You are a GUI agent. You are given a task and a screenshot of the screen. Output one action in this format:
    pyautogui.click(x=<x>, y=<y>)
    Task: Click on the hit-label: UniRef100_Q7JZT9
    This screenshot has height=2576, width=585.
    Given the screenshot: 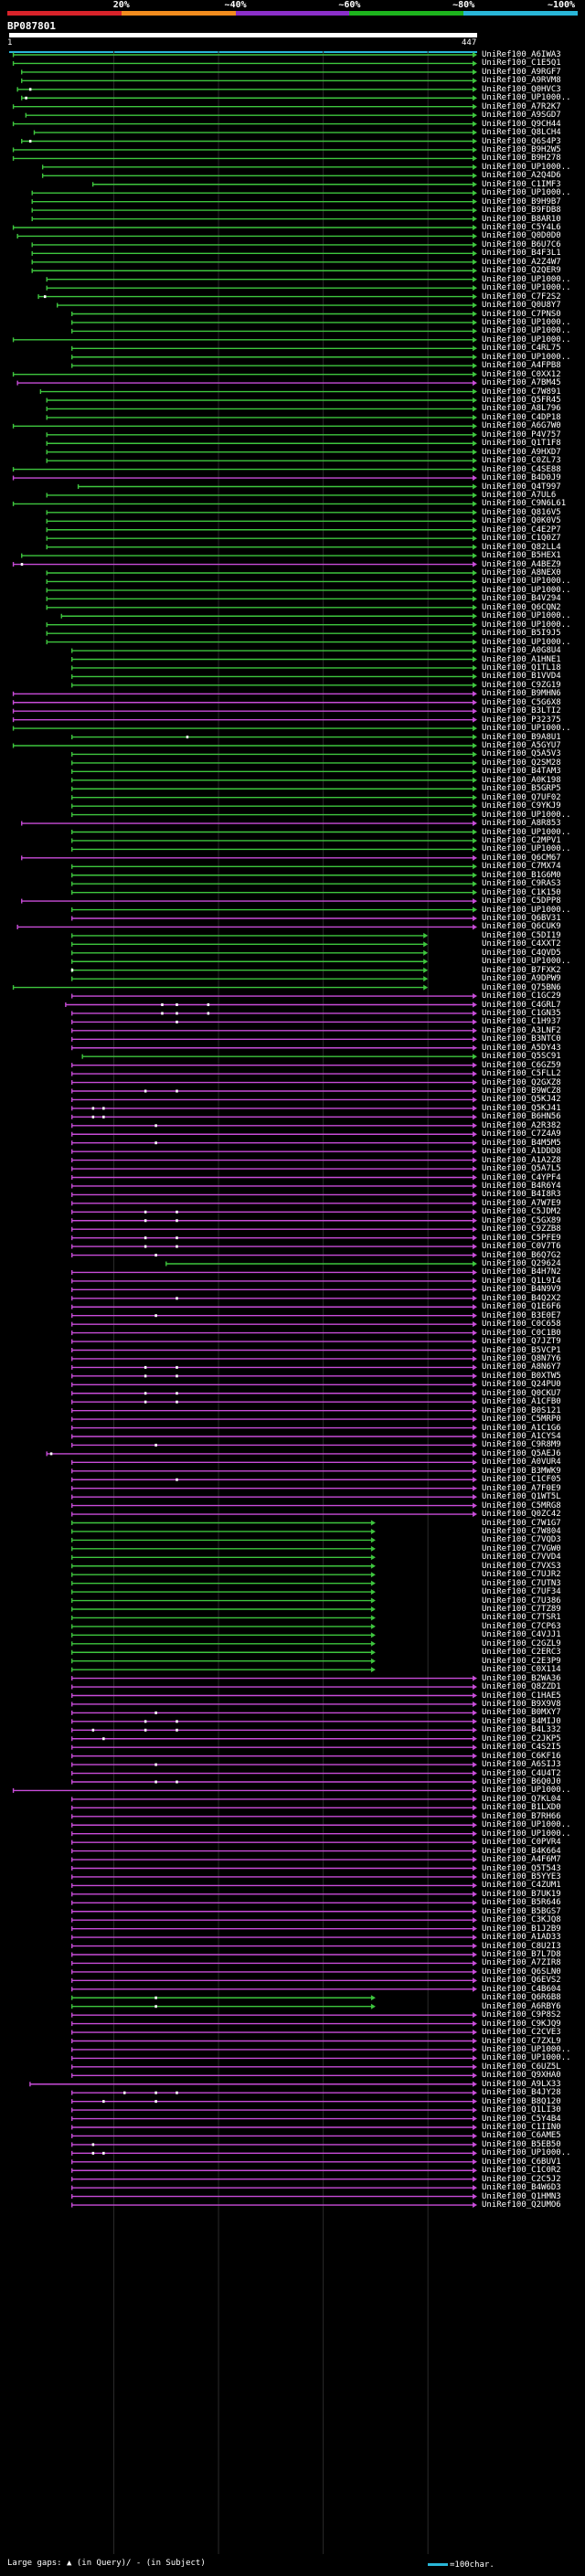 What is the action you would take?
    pyautogui.click(x=521, y=1342)
    